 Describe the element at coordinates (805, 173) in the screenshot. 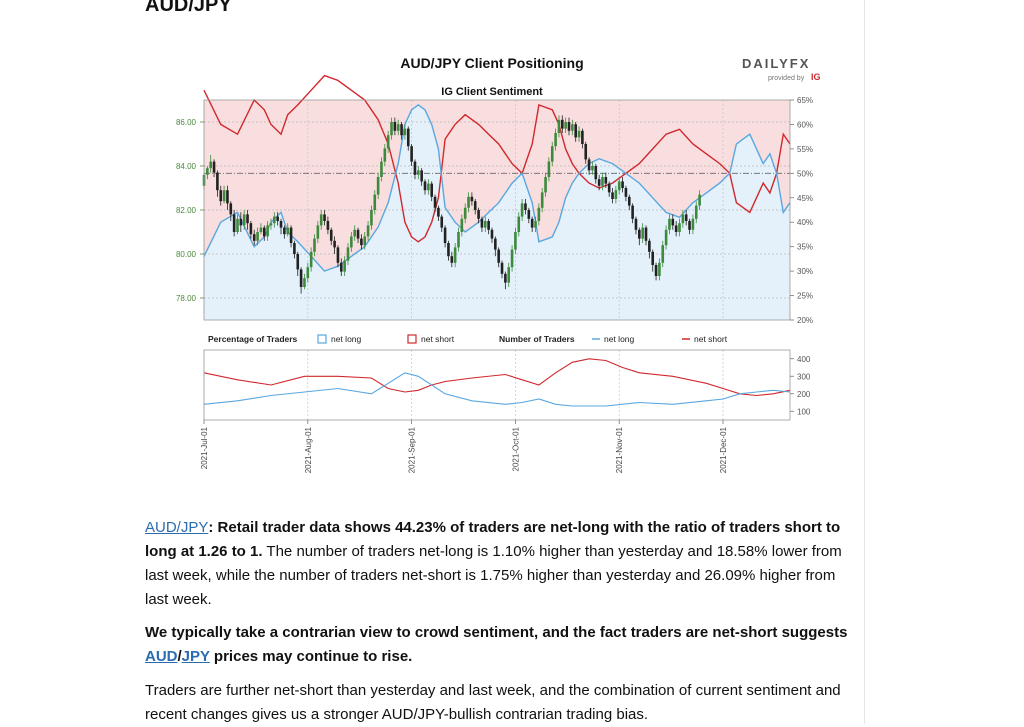

I see `percent-tick-label: 50%` at that location.